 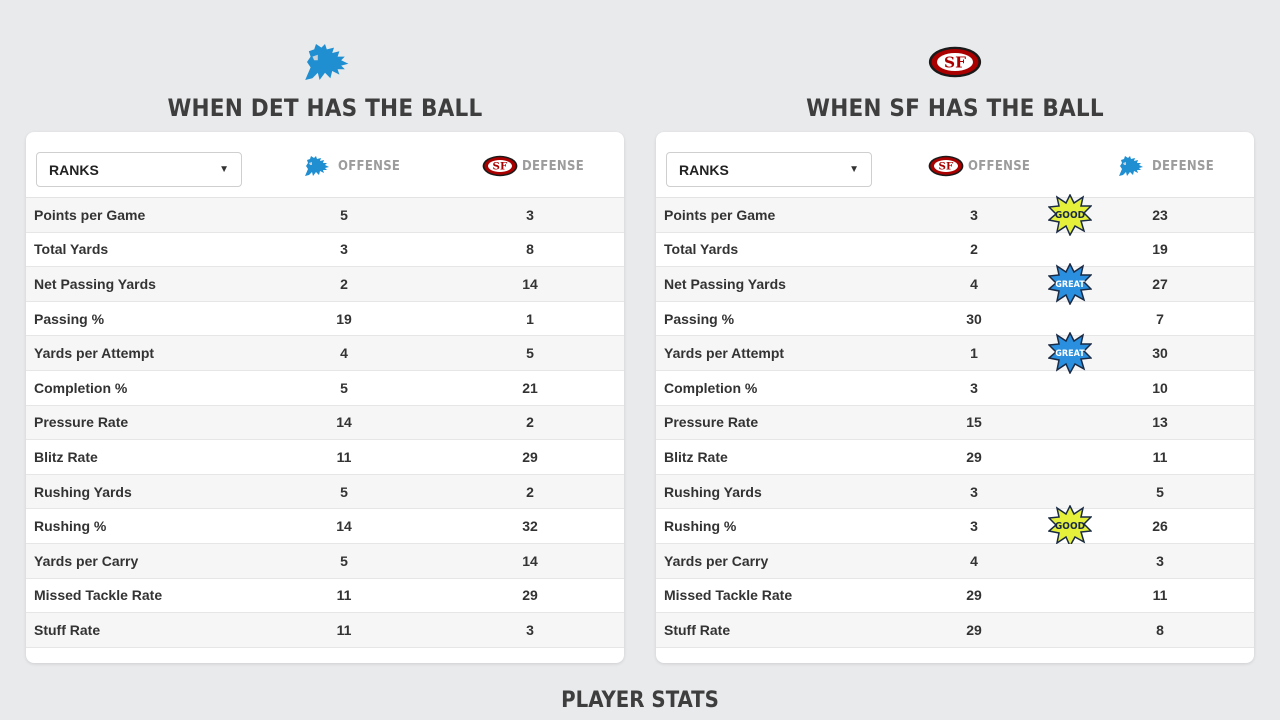 I want to click on section-title: WHEN SF HAS THE BALL, so click(x=955, y=108).